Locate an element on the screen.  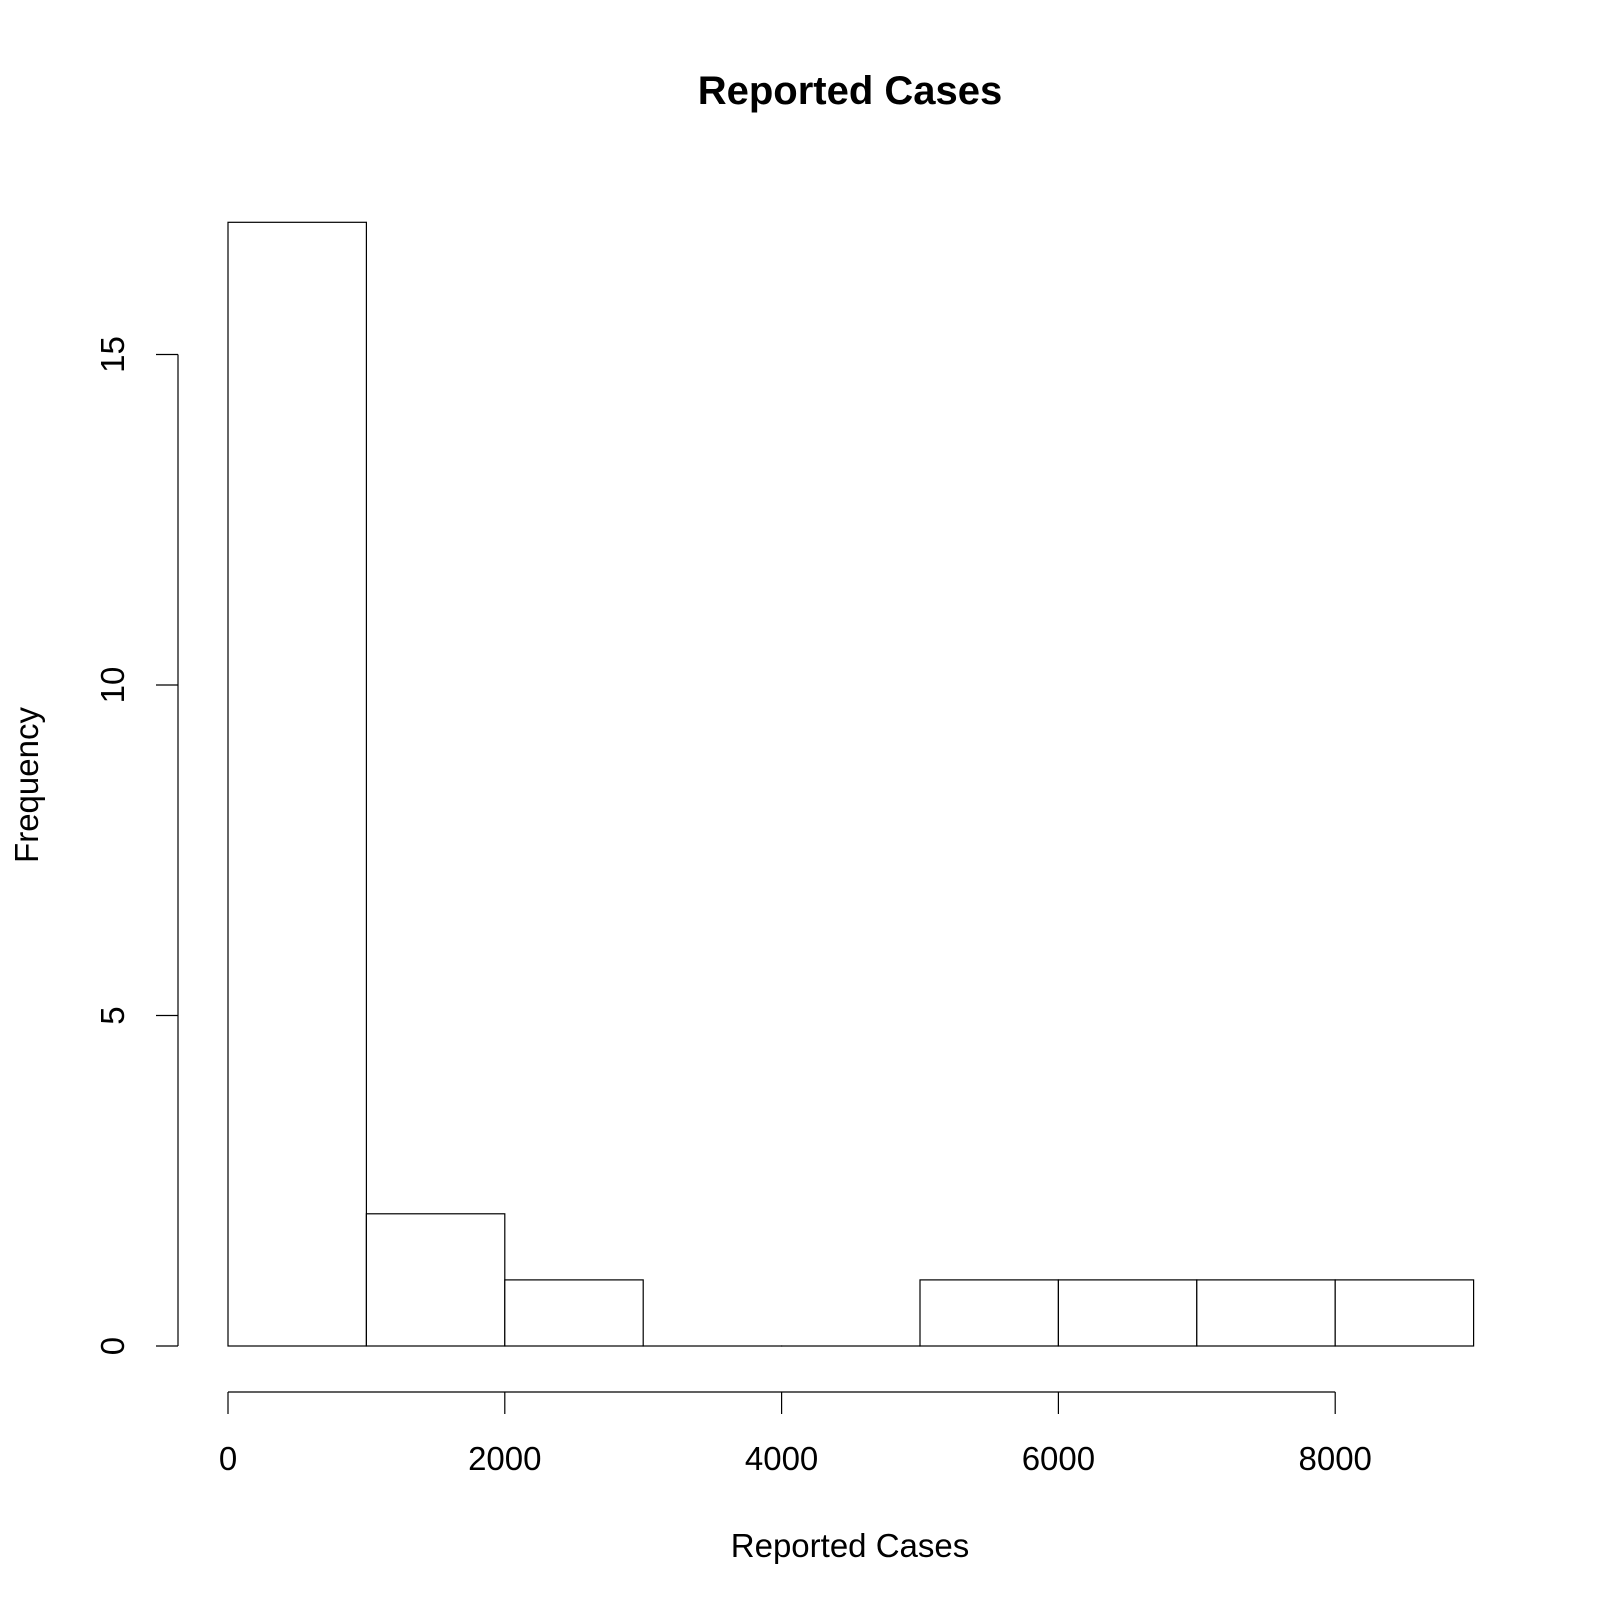
y-axis: 0 5 10 15 is located at coordinates (136, 845).